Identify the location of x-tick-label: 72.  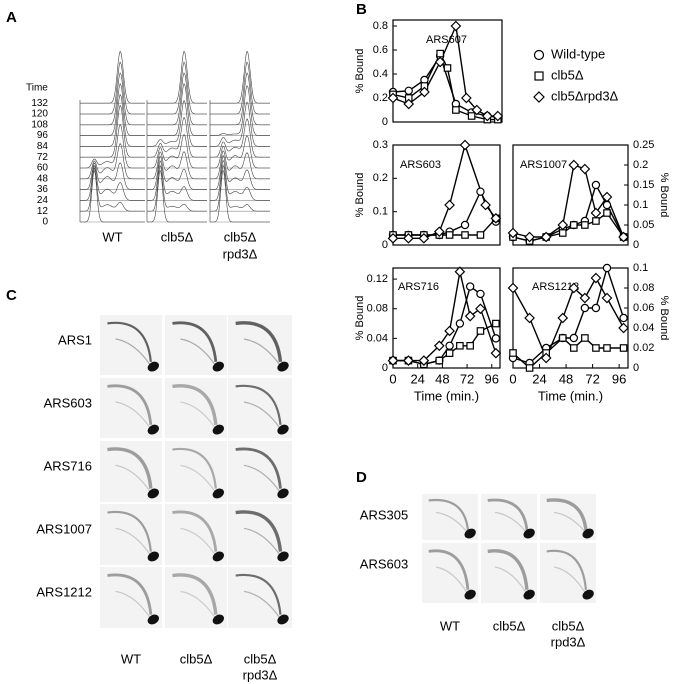
(467, 378).